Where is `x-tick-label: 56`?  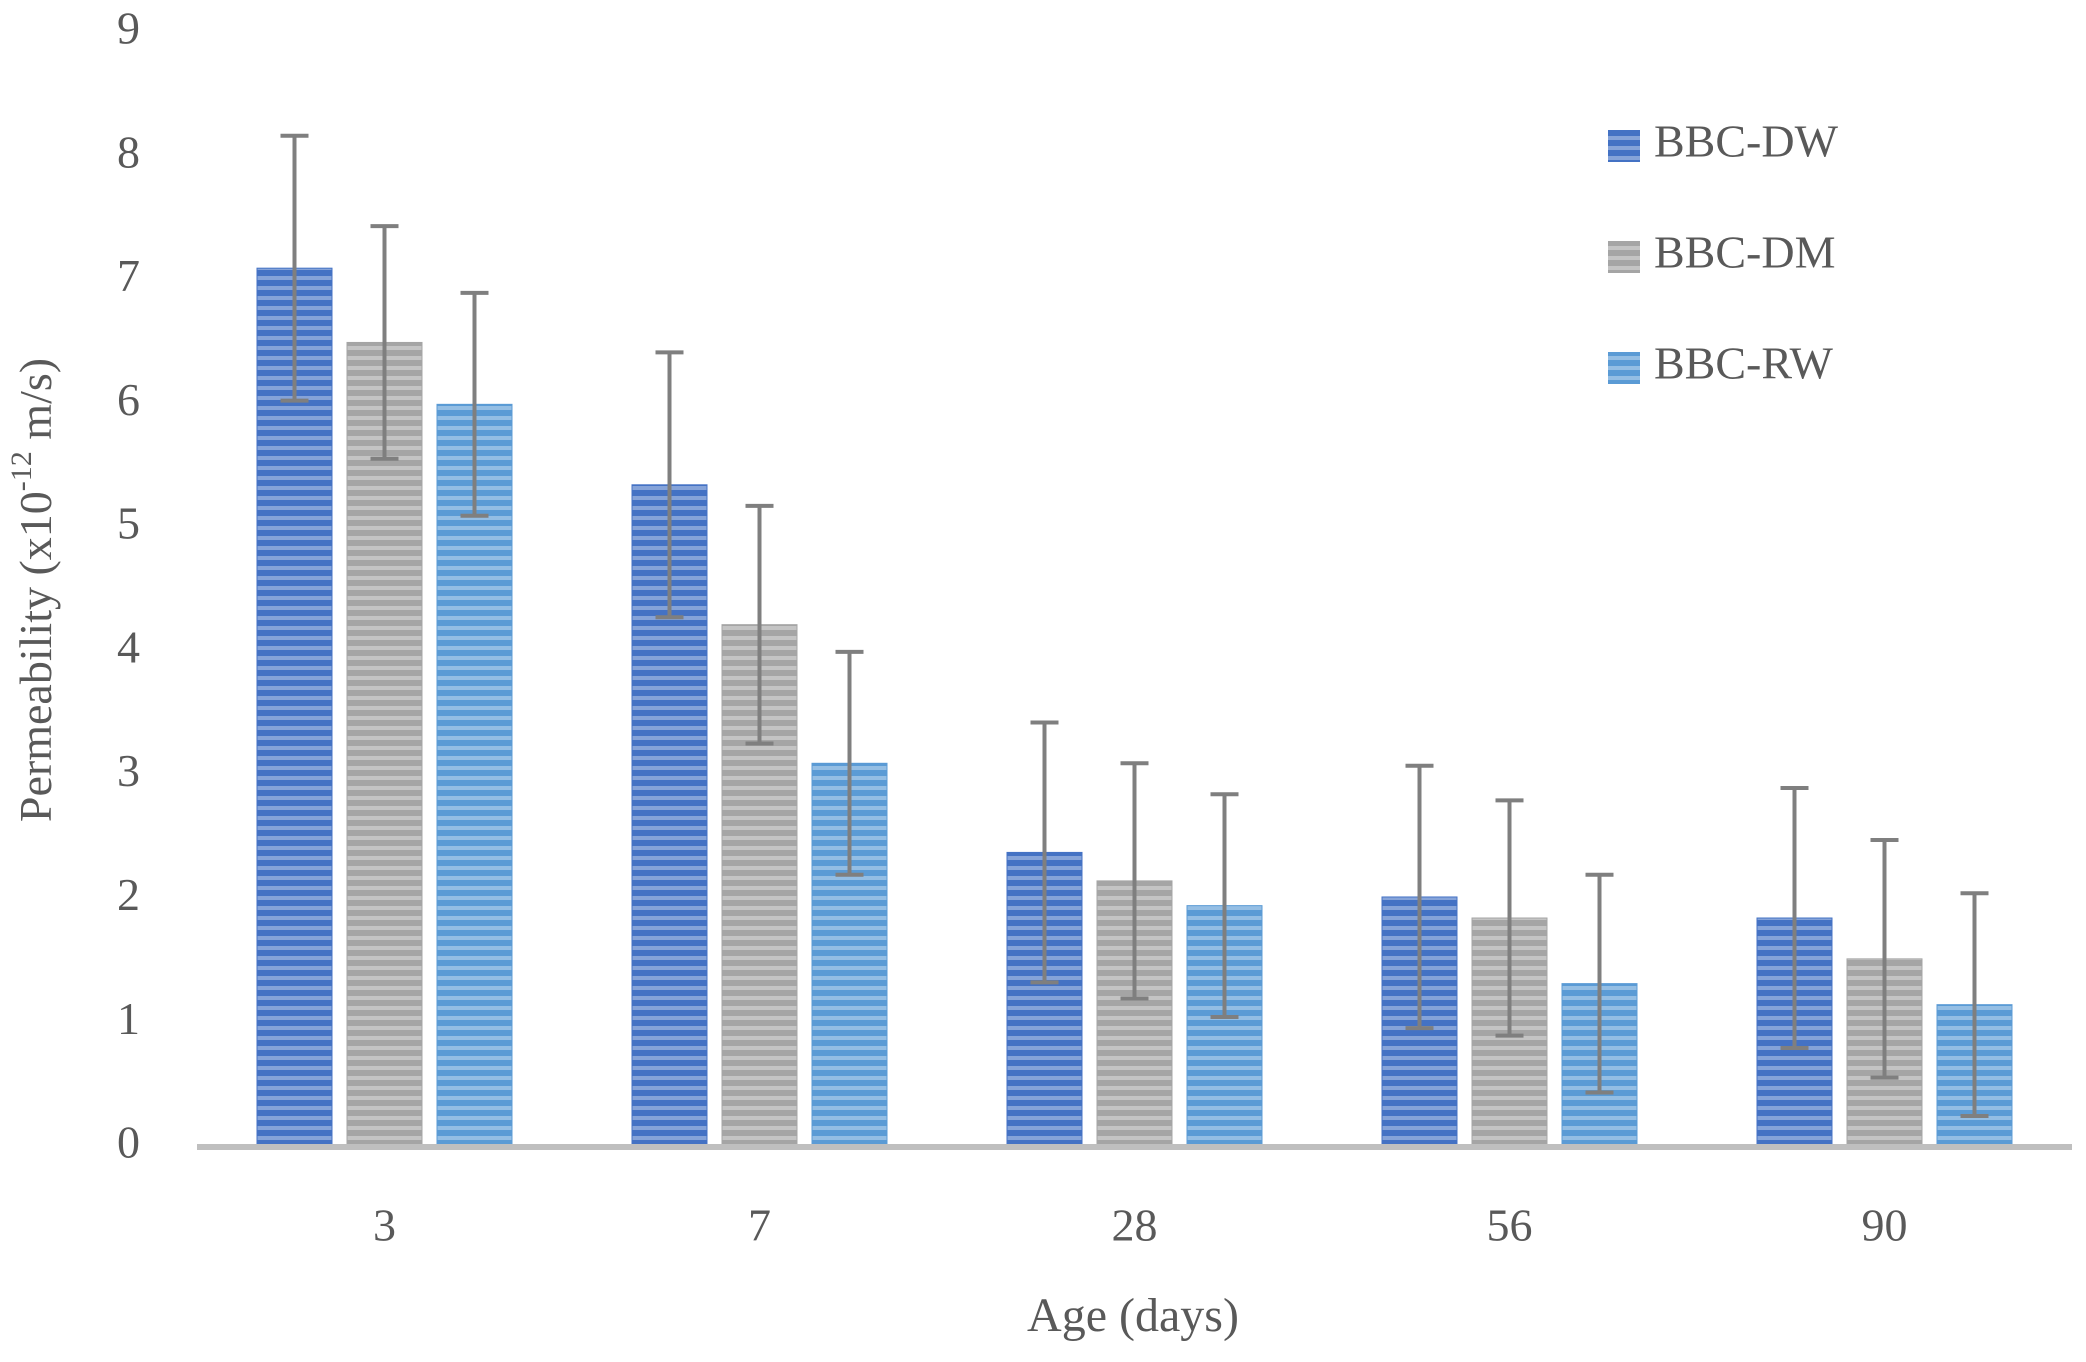
x-tick-label: 56 is located at coordinates (1510, 1225).